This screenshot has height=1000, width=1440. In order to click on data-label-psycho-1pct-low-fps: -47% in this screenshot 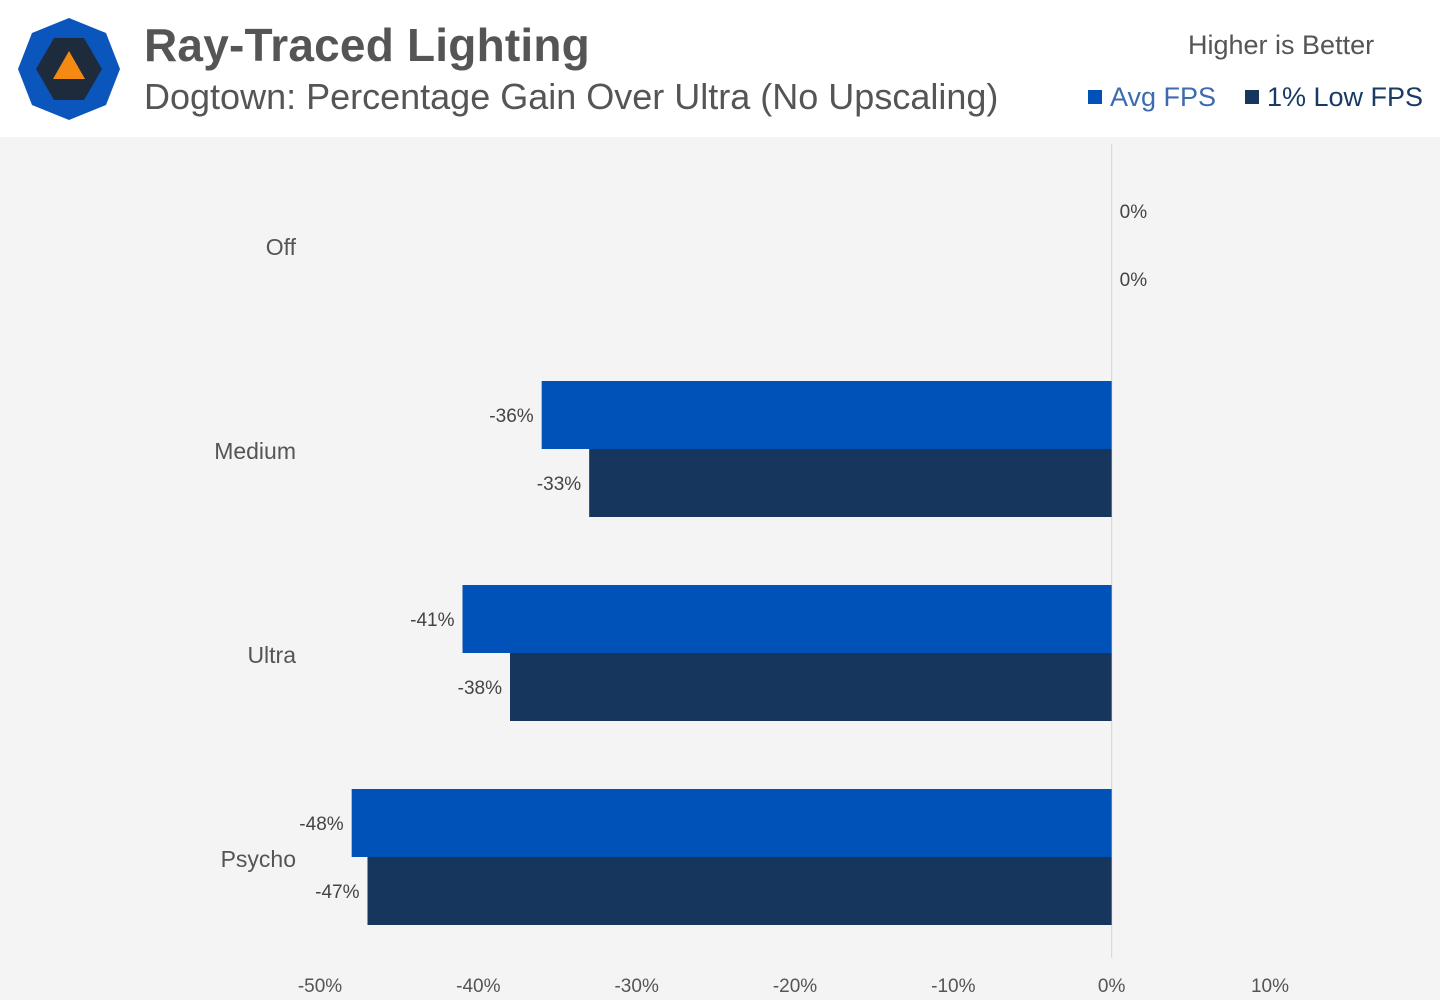, I will do `click(337, 892)`.